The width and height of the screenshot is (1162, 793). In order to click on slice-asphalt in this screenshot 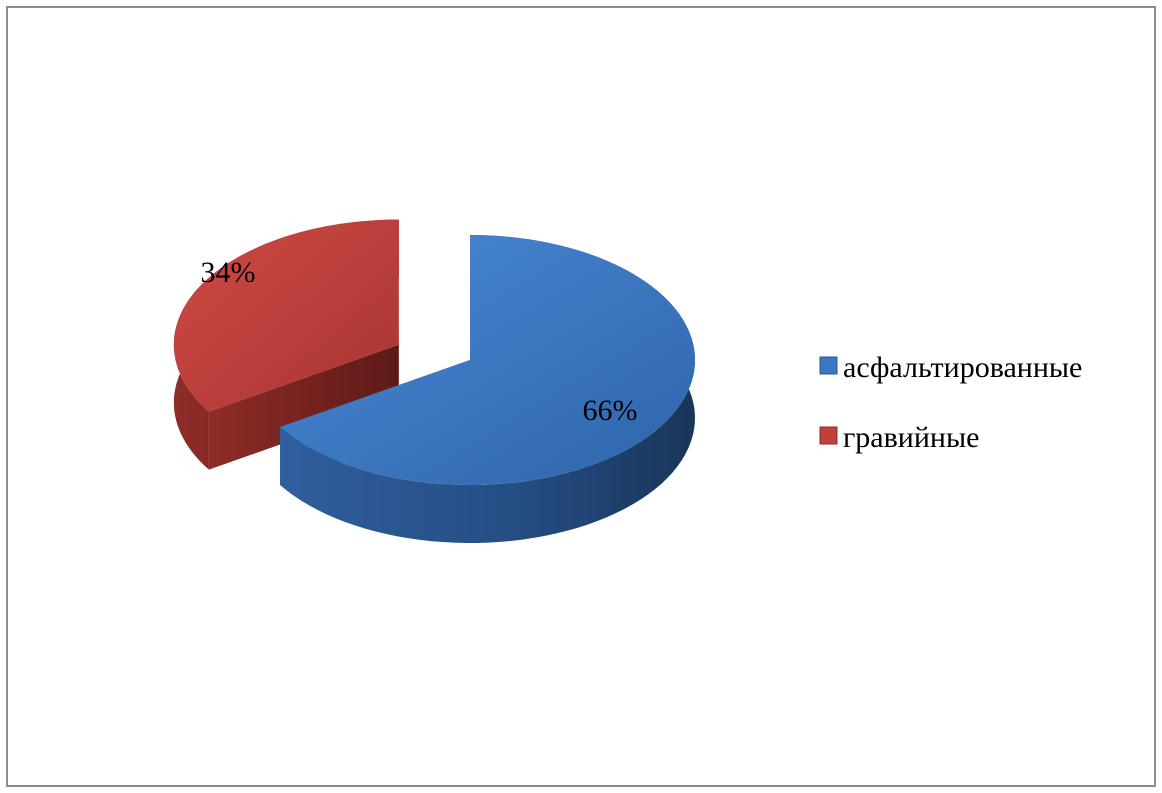, I will do `click(487, 389)`.